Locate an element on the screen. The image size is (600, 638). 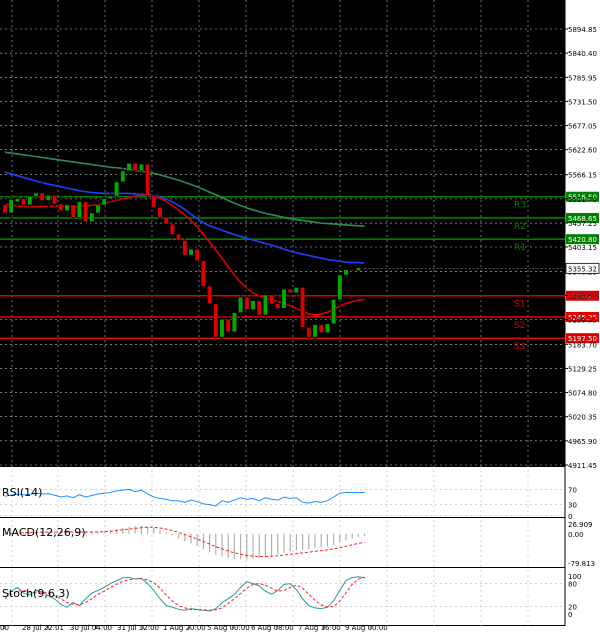
macd-signal-line is located at coordinates (184, 541).